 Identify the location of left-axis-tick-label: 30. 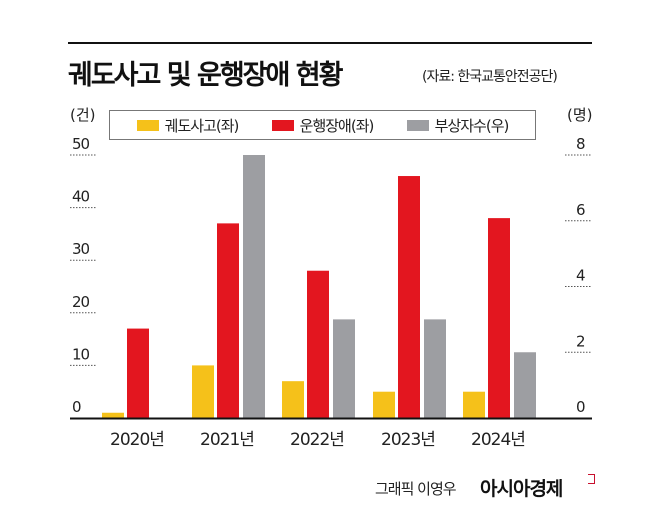
(81, 249).